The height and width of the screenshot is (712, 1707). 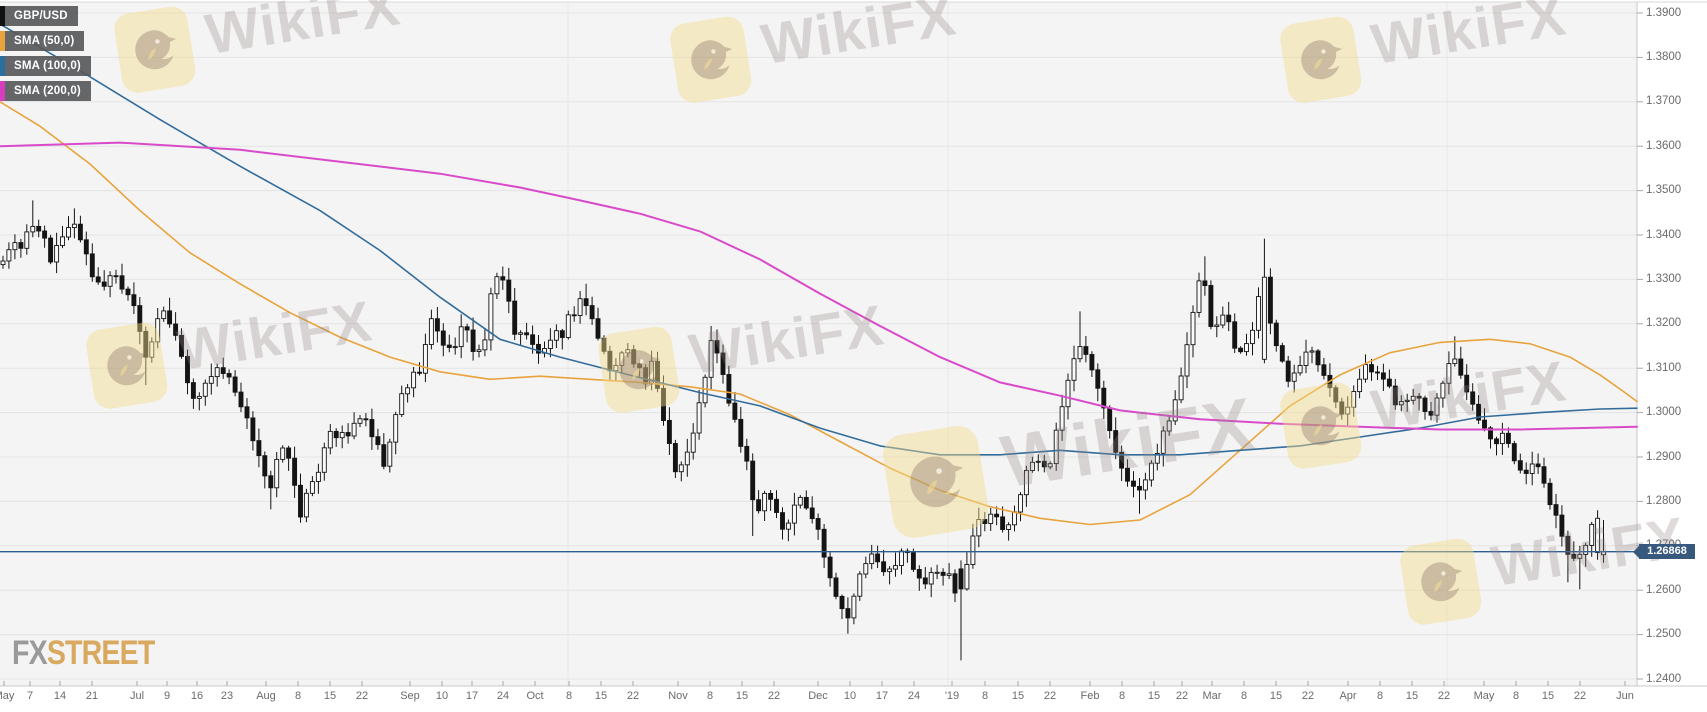 I want to click on sma100-label: SMA (100,0), so click(x=48, y=66).